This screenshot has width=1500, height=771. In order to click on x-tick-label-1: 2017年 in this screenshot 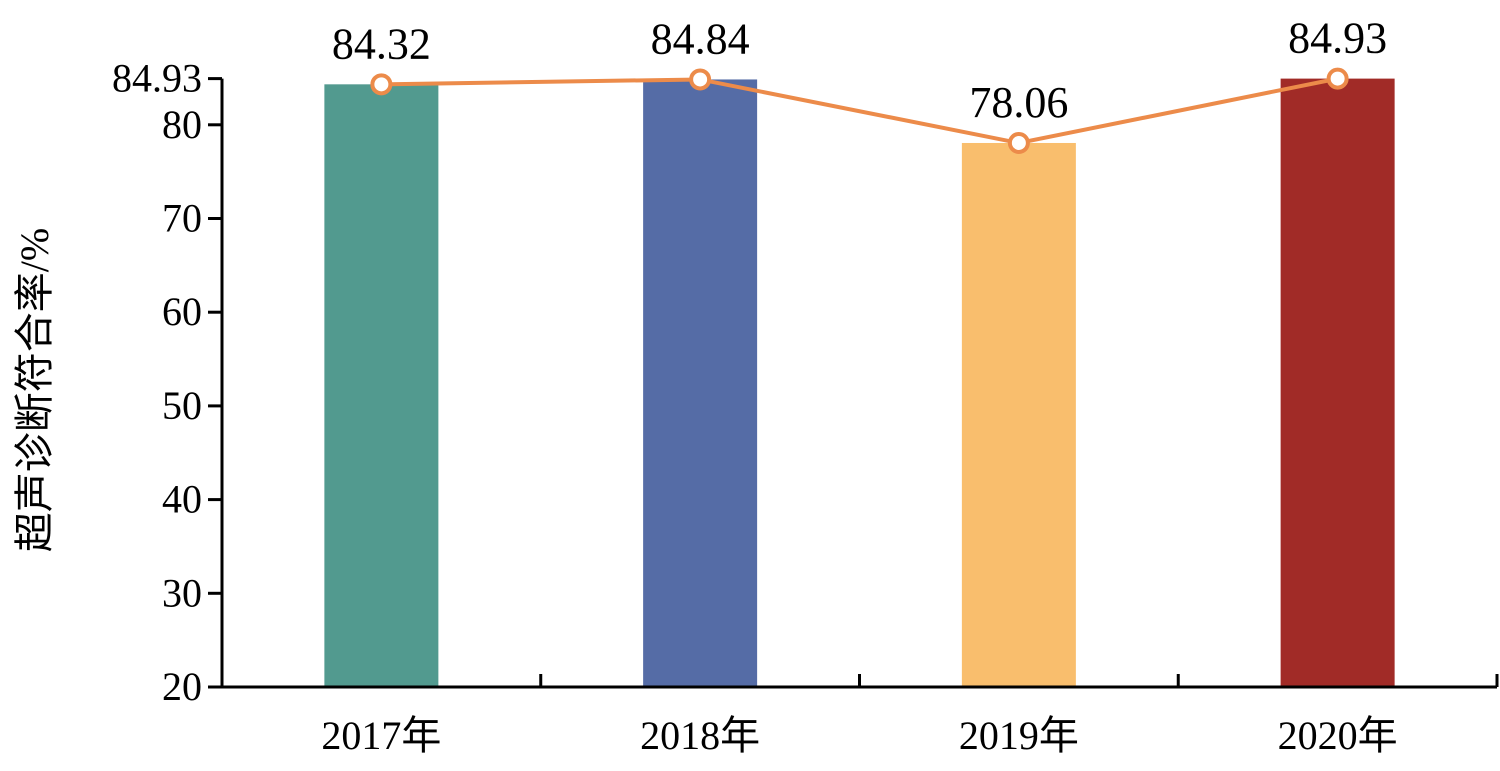, I will do `click(381, 735)`.